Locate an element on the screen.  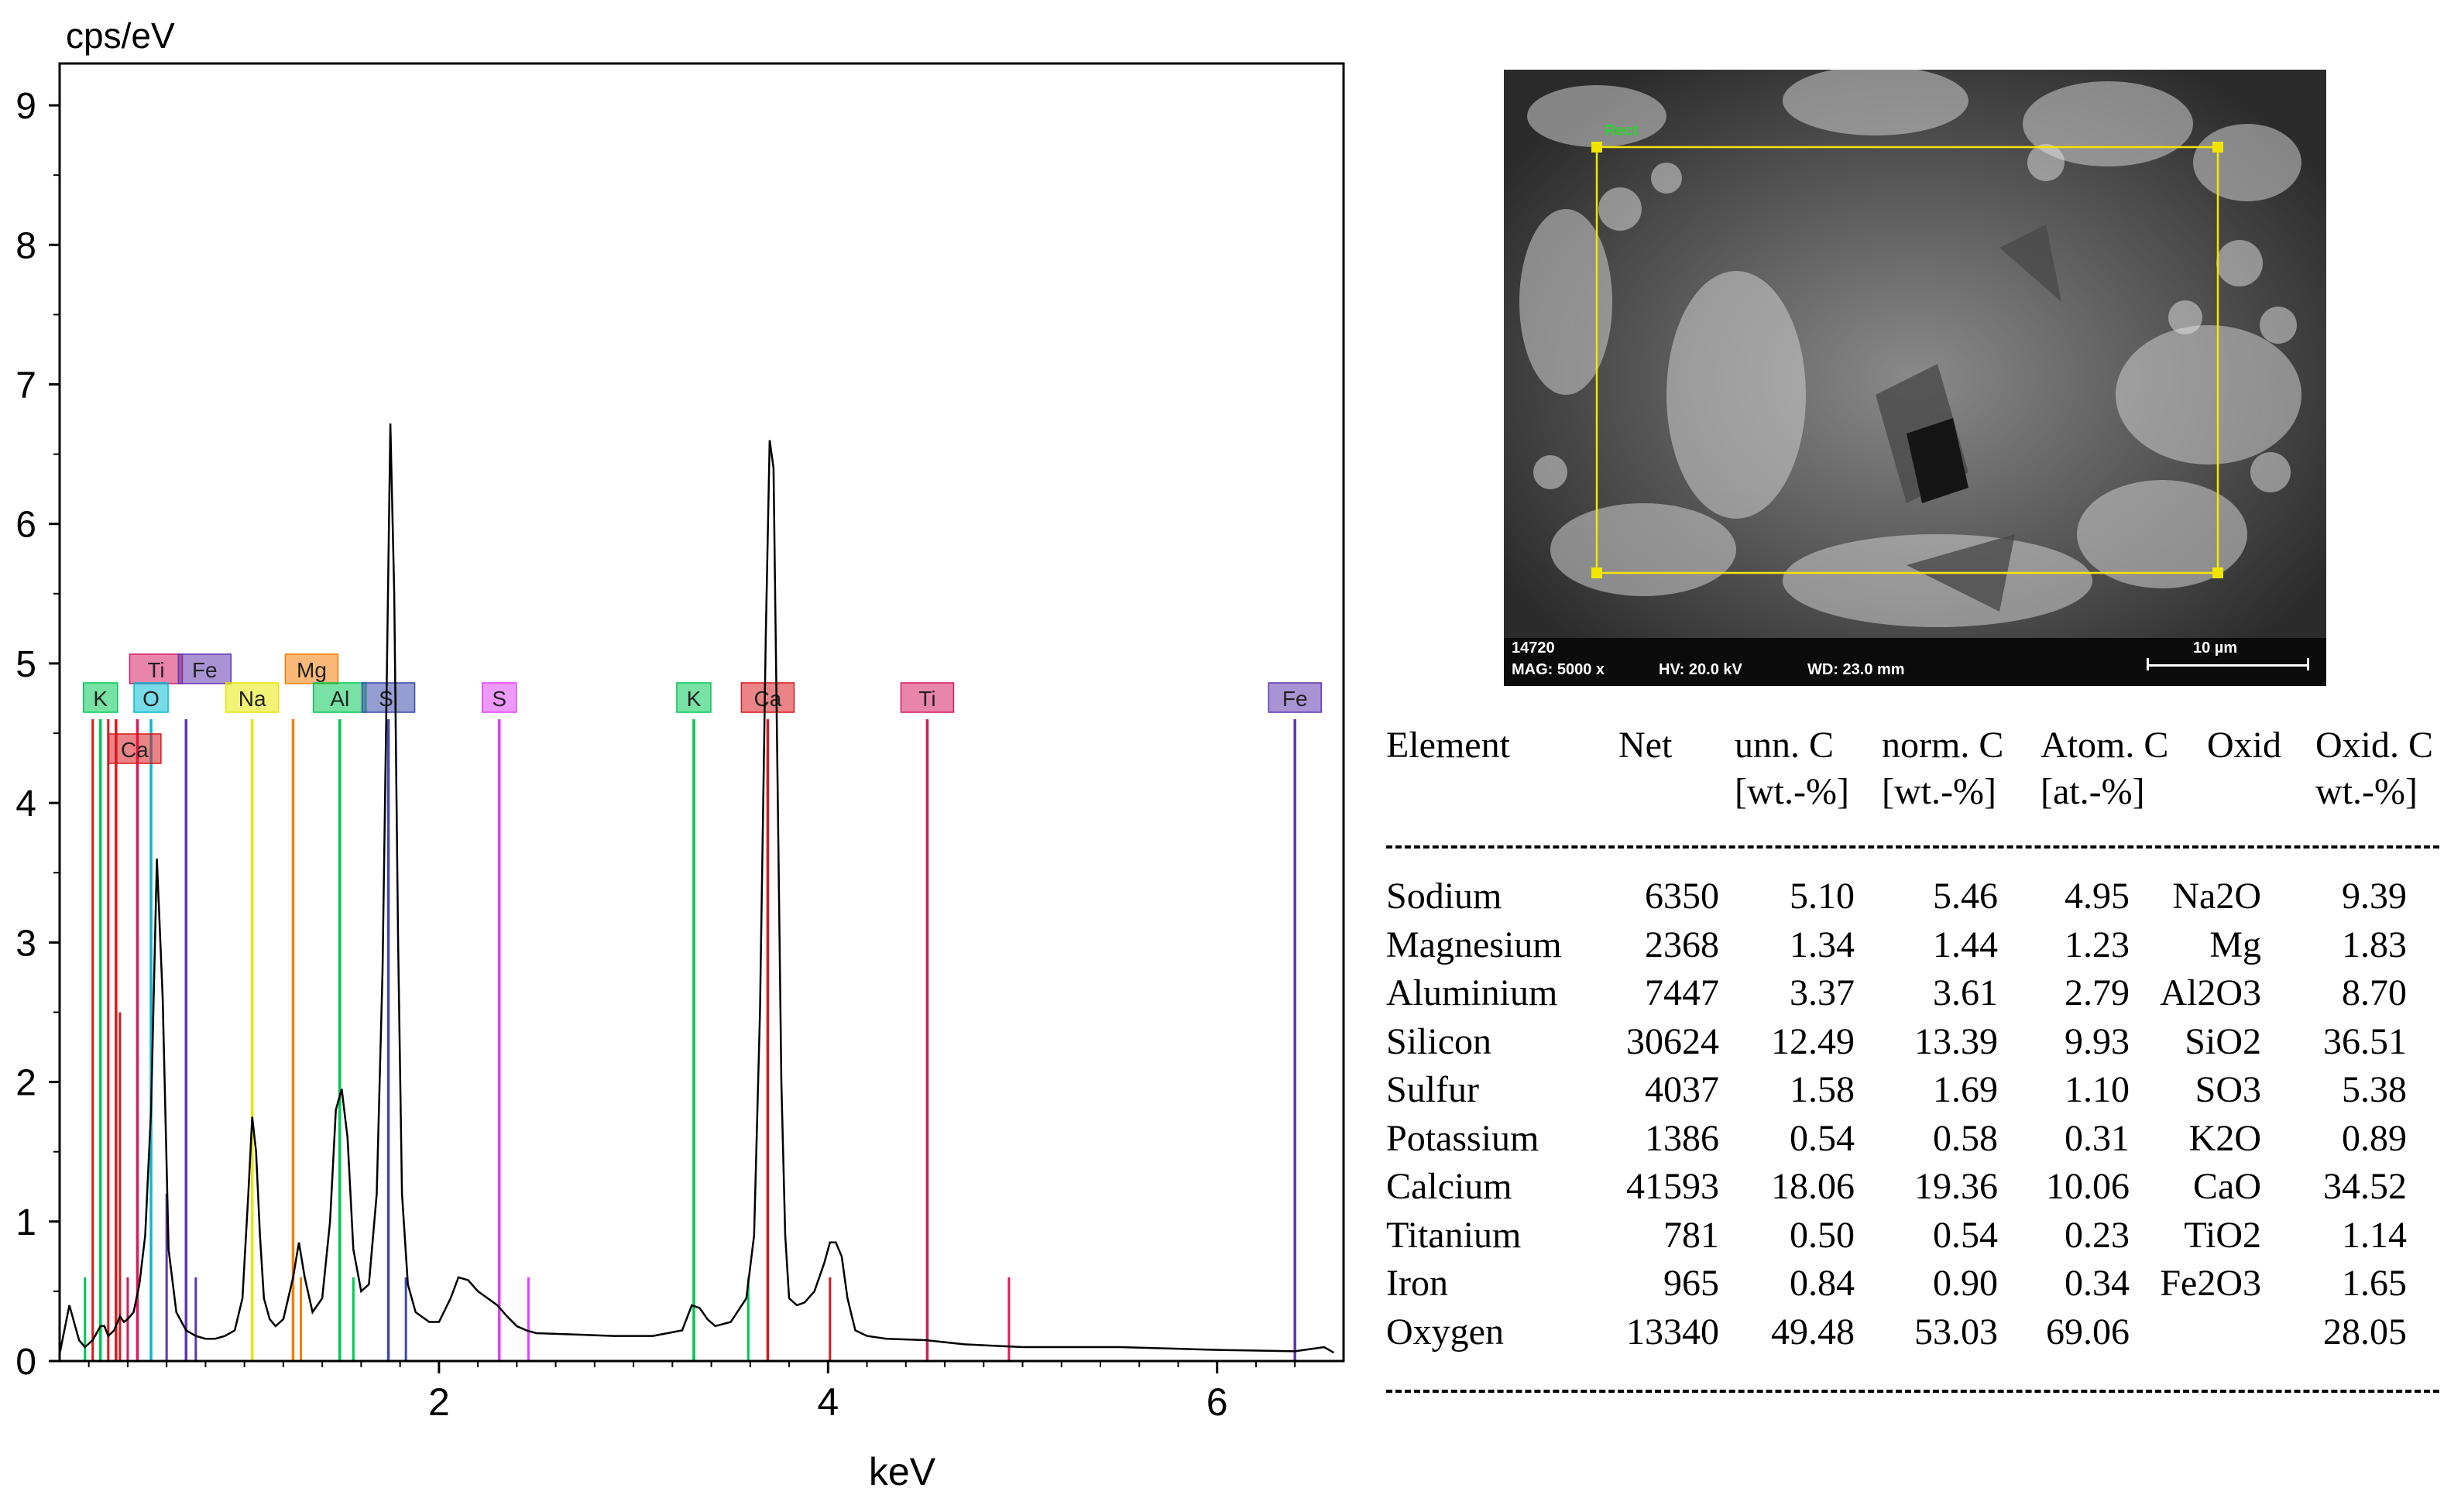
cell-net: 781 is located at coordinates (1691, 1235).